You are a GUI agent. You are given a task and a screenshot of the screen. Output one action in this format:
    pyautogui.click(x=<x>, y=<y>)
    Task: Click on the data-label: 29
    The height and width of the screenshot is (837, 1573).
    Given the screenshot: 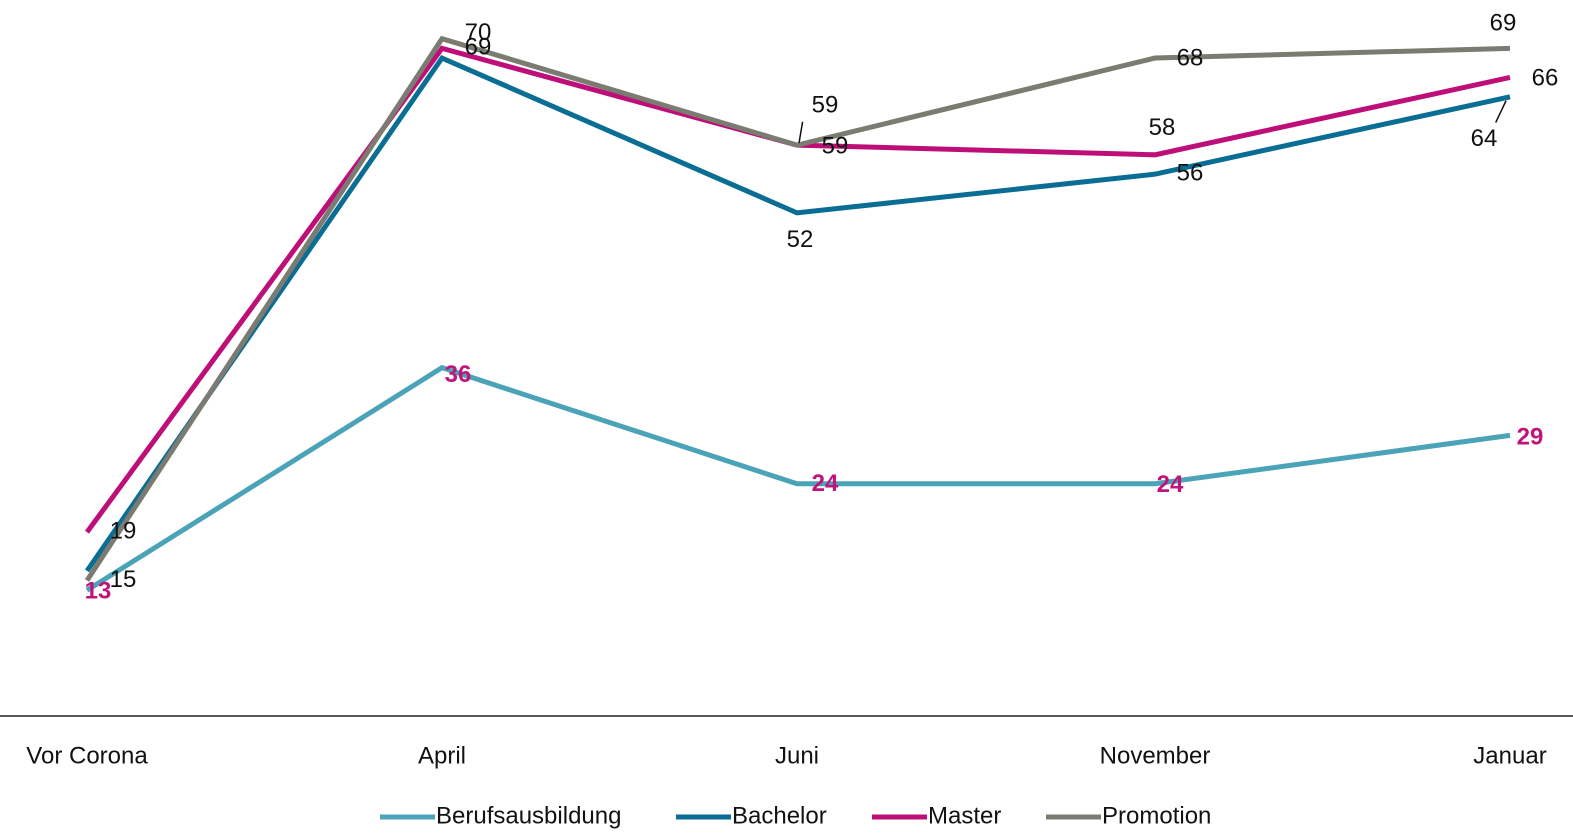 What is the action you would take?
    pyautogui.click(x=1530, y=437)
    